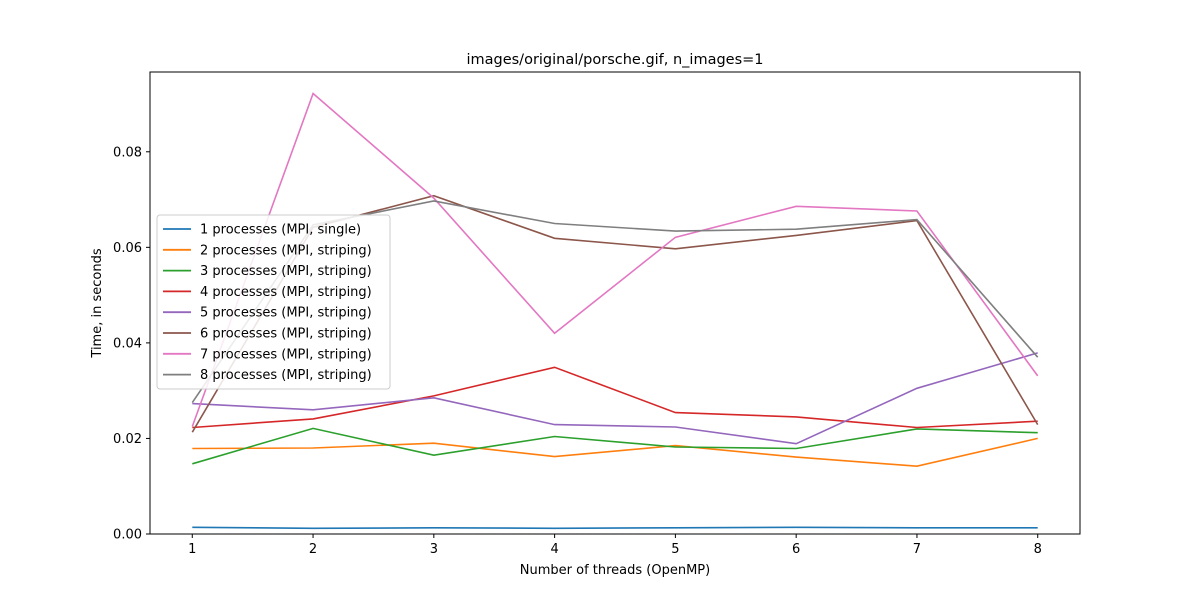 Image resolution: width=1200 pixels, height=600 pixels. What do you see at coordinates (434, 549) in the screenshot?
I see `x-tick-label: 3` at bounding box center [434, 549].